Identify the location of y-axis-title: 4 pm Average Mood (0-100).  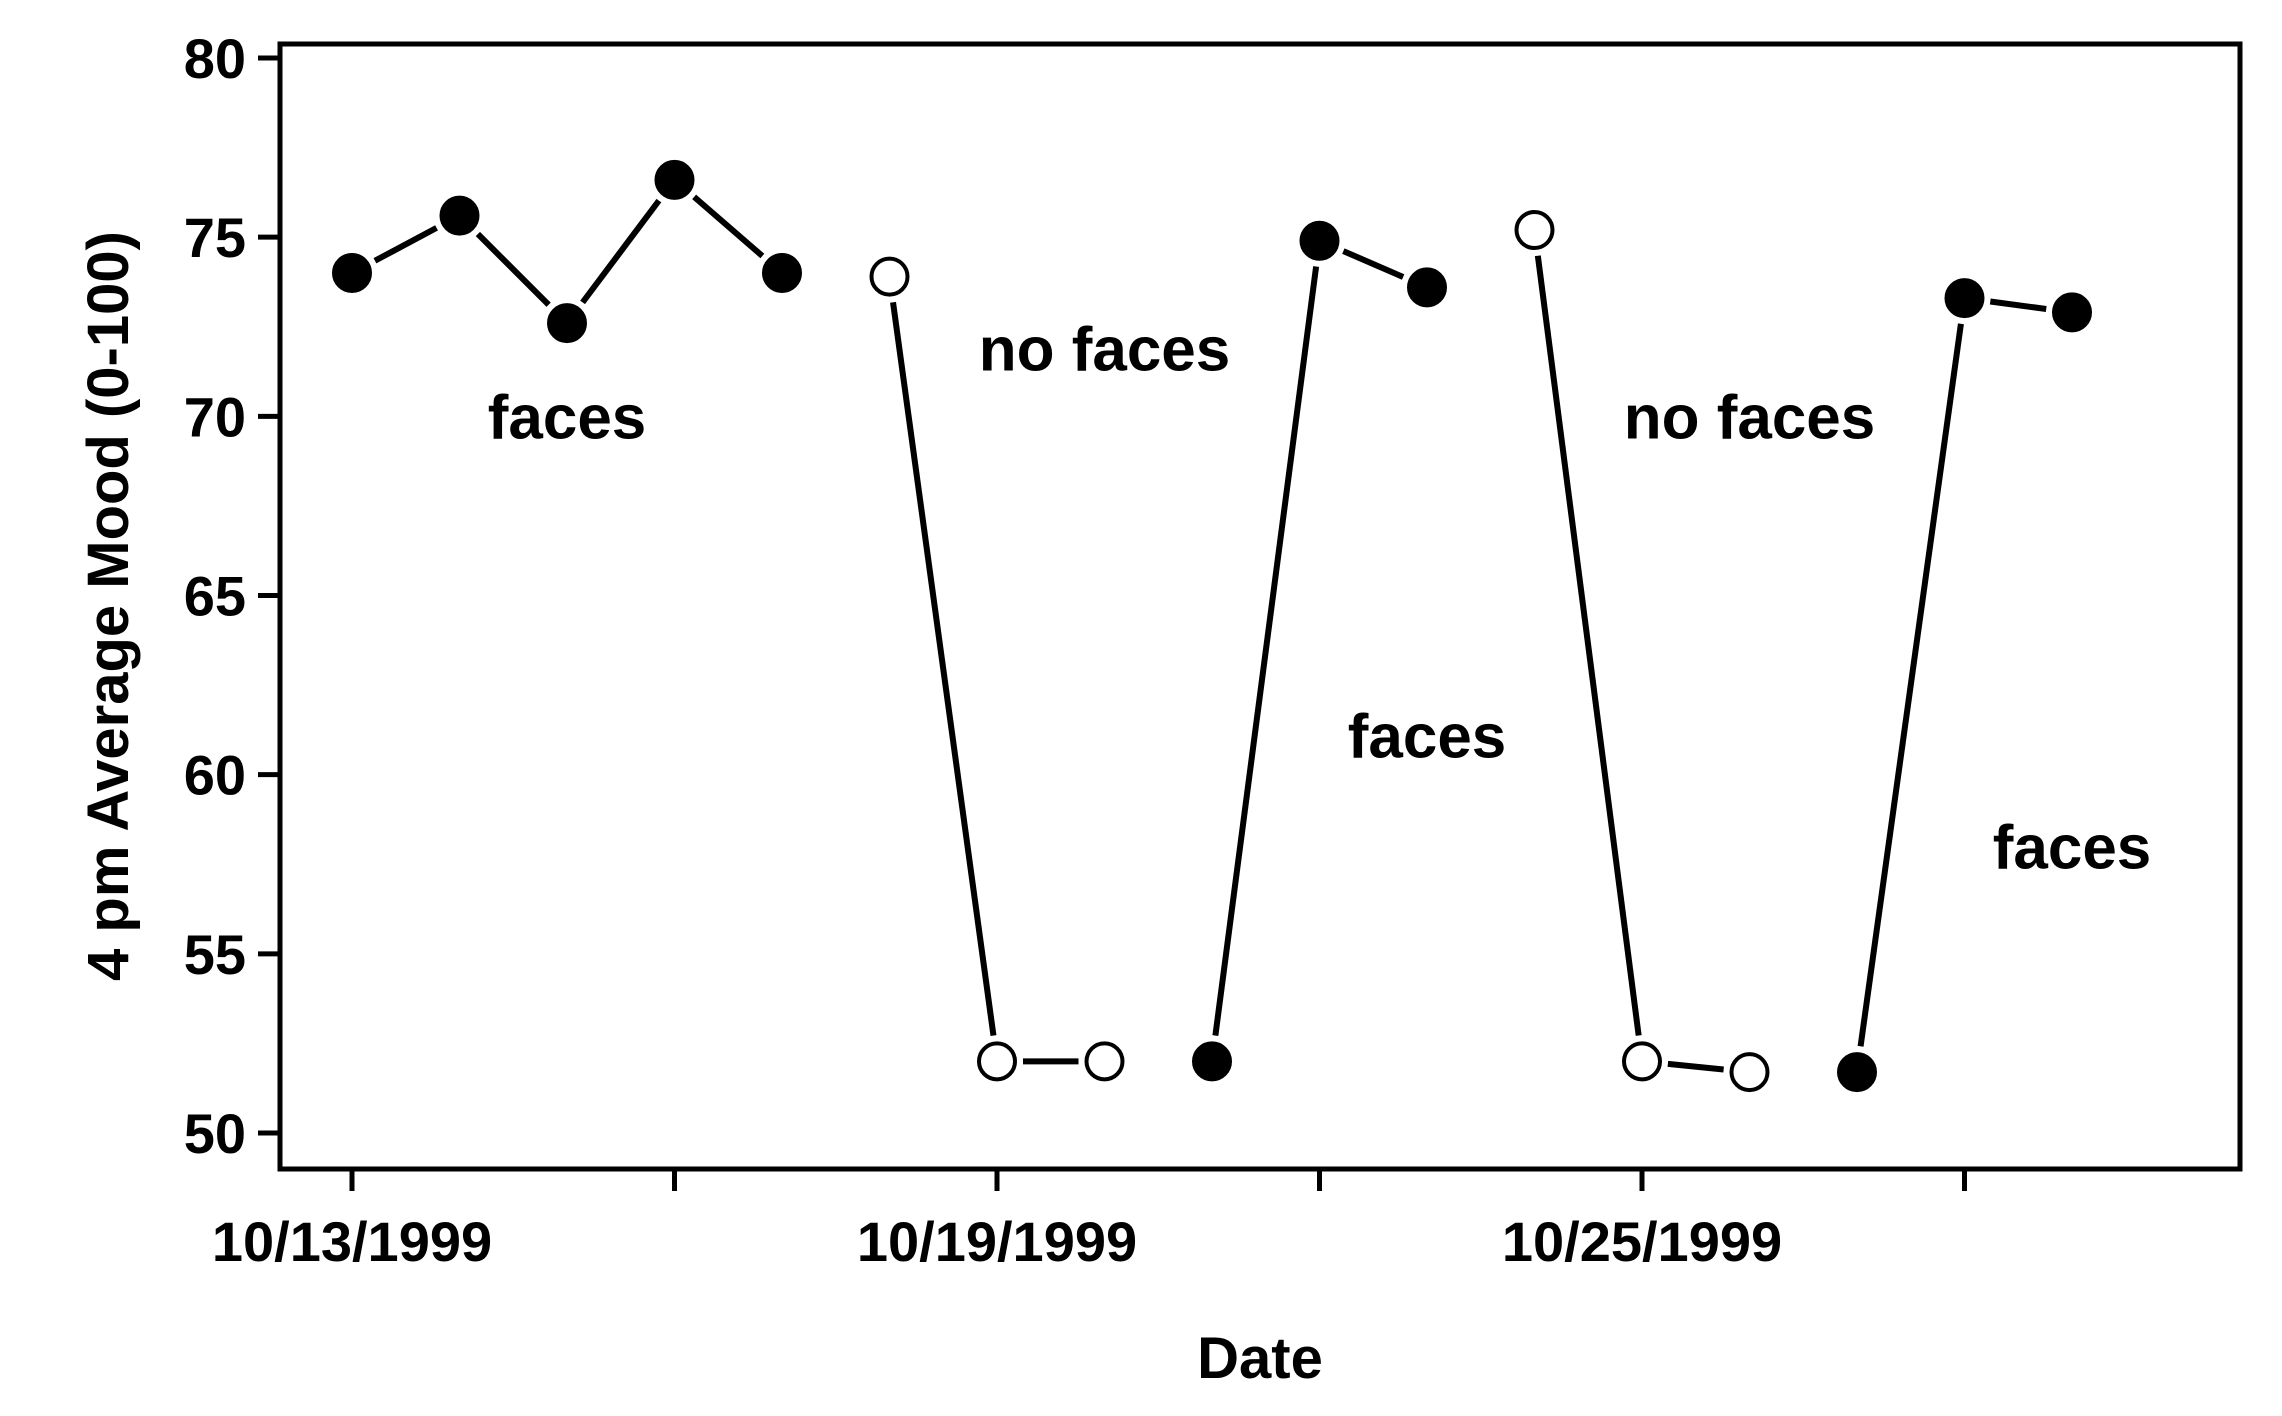
(108, 606).